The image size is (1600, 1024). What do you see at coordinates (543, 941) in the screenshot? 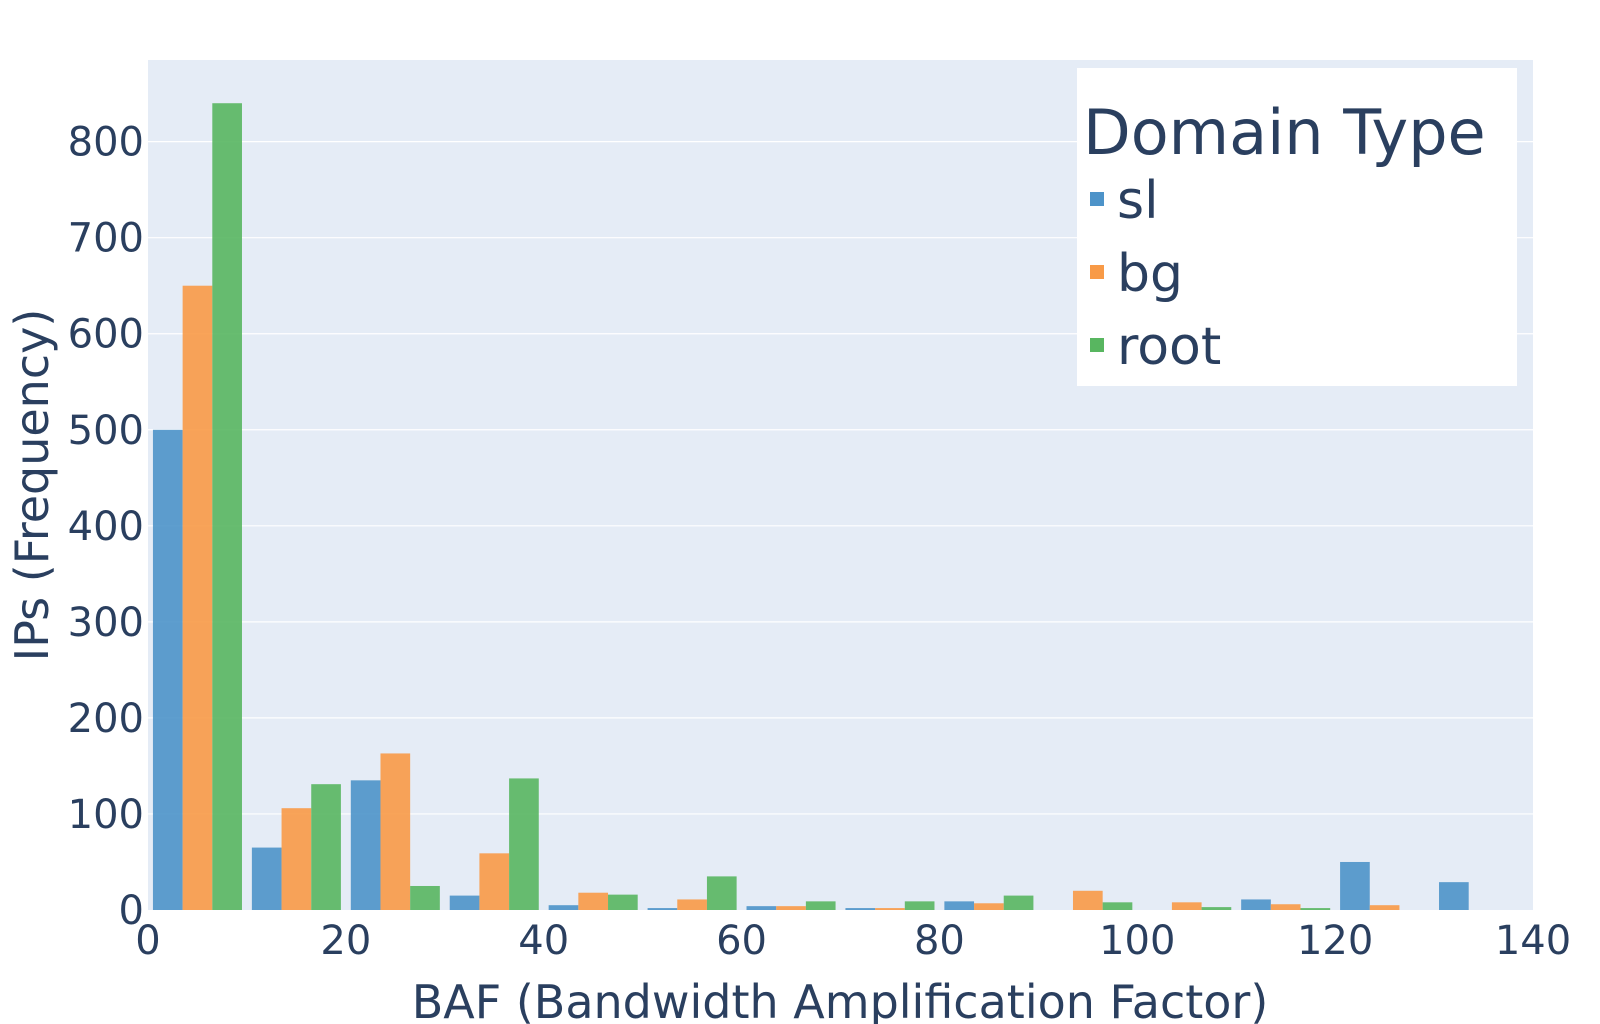
I see `x-tick-label: 40` at bounding box center [543, 941].